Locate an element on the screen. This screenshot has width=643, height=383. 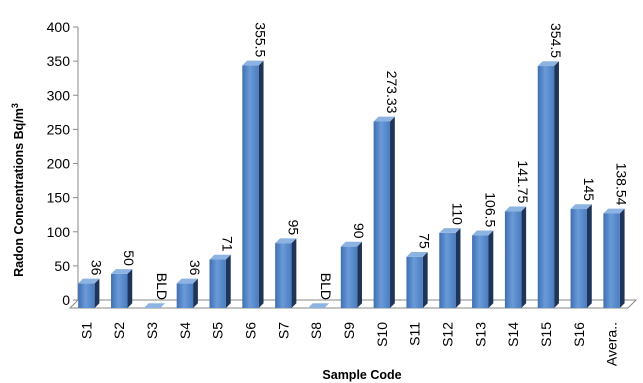
x-tick-label: S12 is located at coordinates (447, 334).